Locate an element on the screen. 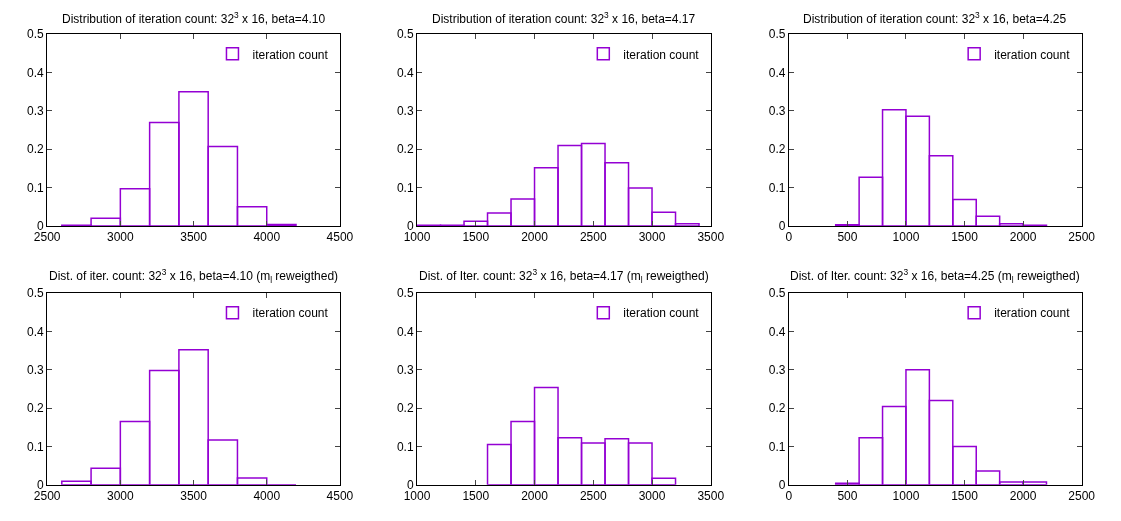  chart-title: Distribution of iteration count: 32$^{3}$ x 16, beta=4.25 is located at coordinates (935, 18).